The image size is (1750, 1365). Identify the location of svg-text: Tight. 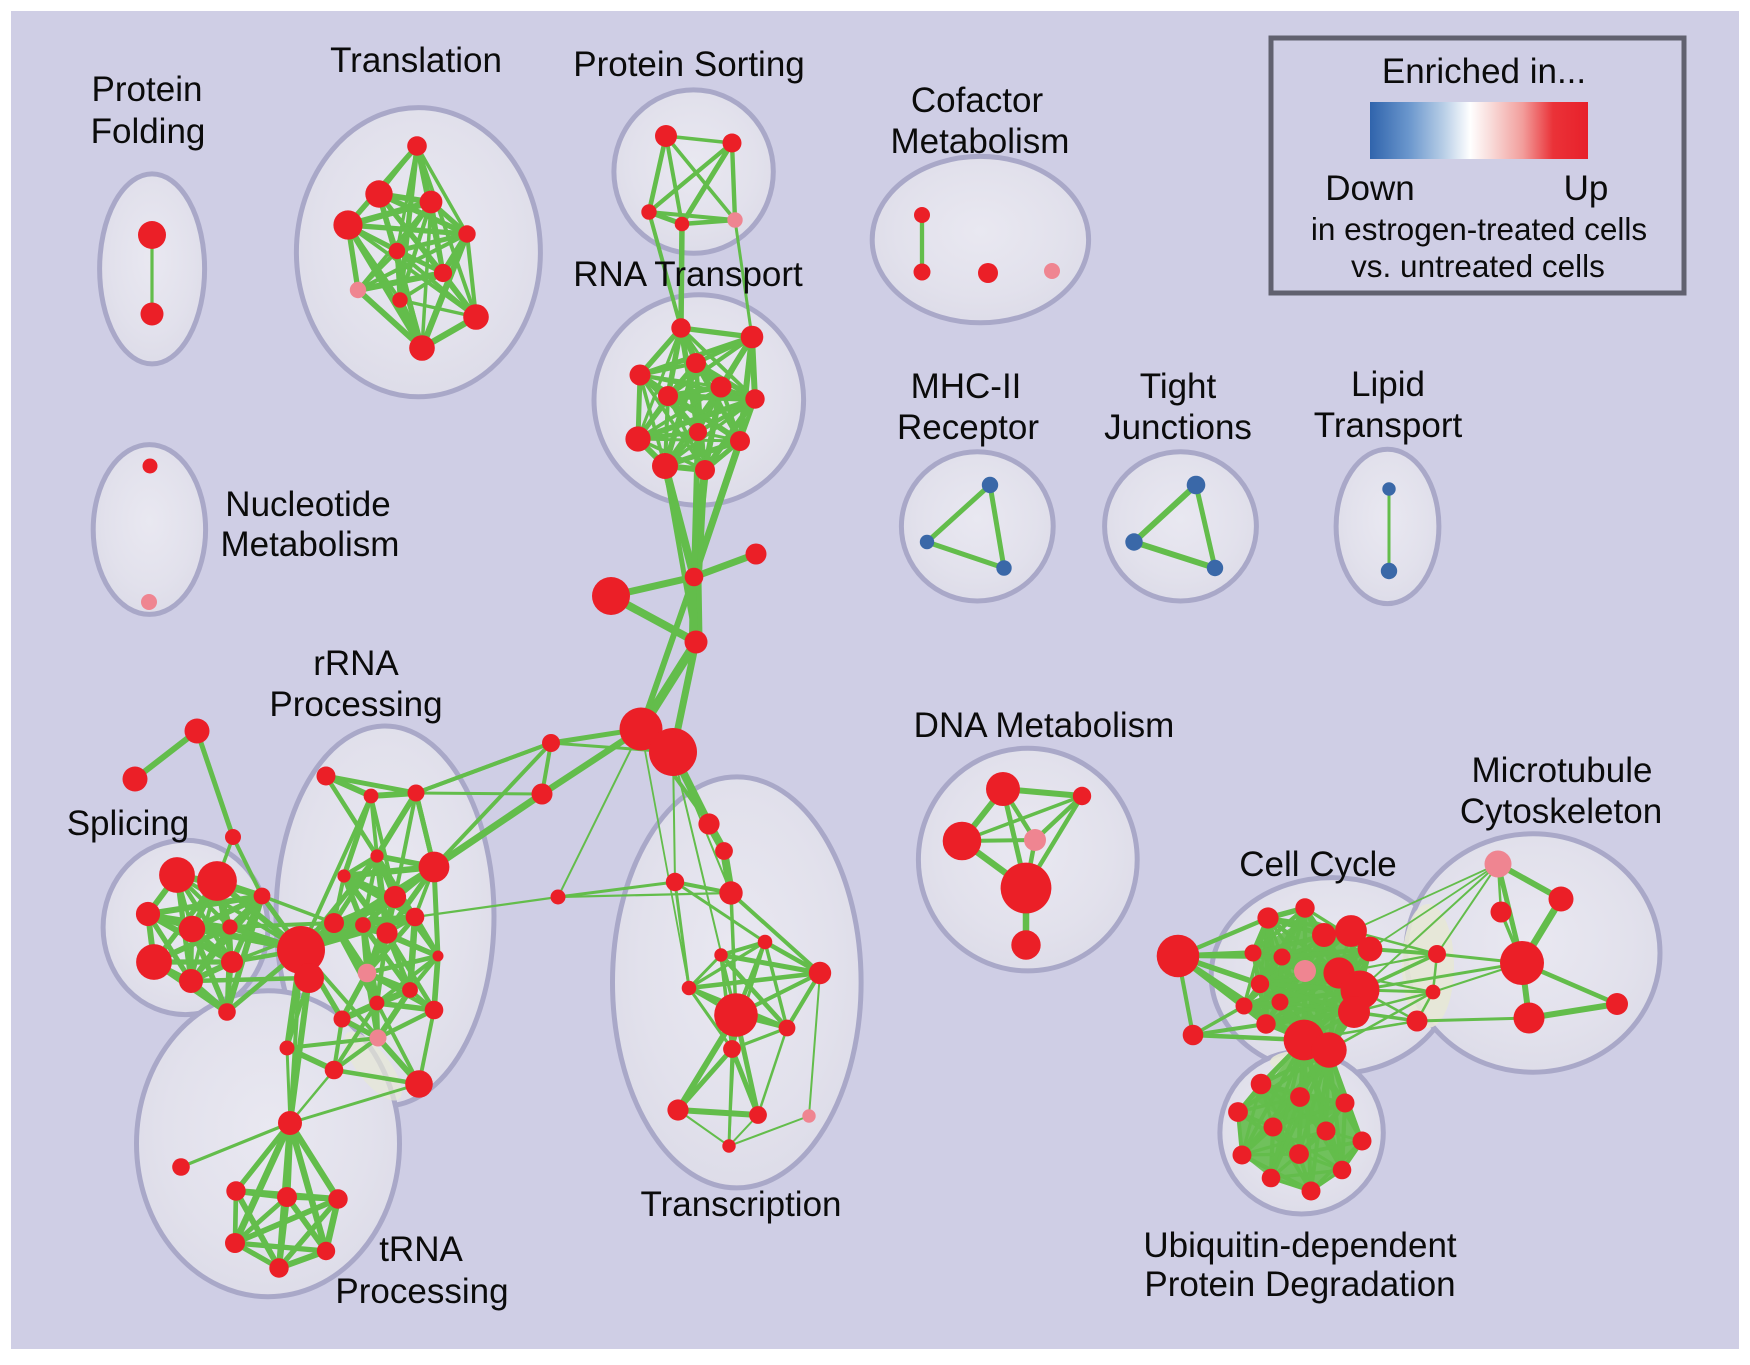
(1178, 386).